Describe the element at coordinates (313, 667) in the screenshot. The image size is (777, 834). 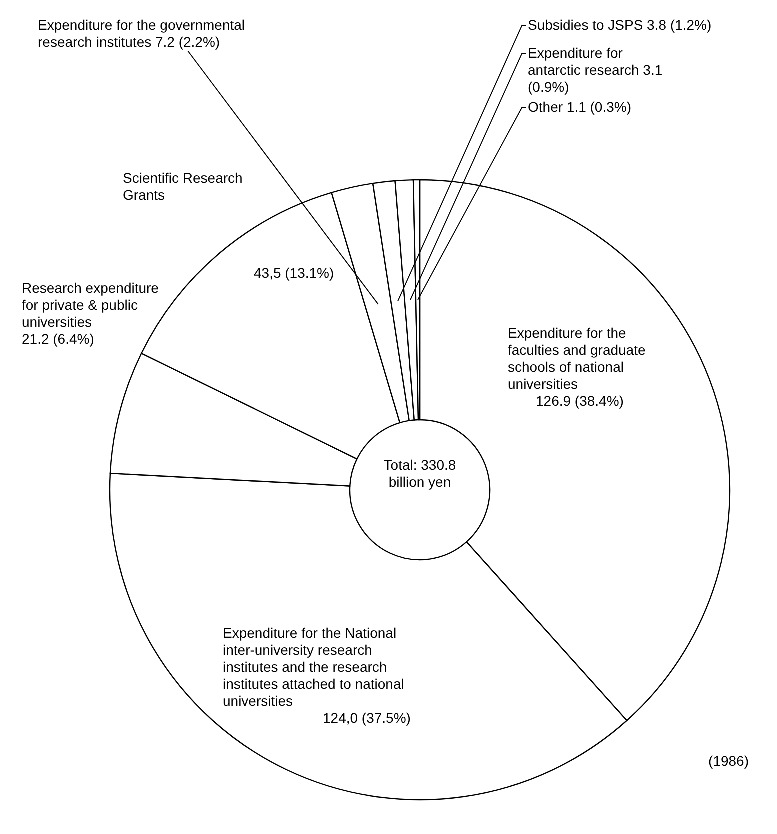
I see `slice-label: Expenditure for the National inter-university research institutes and the research institutes attached to national universities` at that location.